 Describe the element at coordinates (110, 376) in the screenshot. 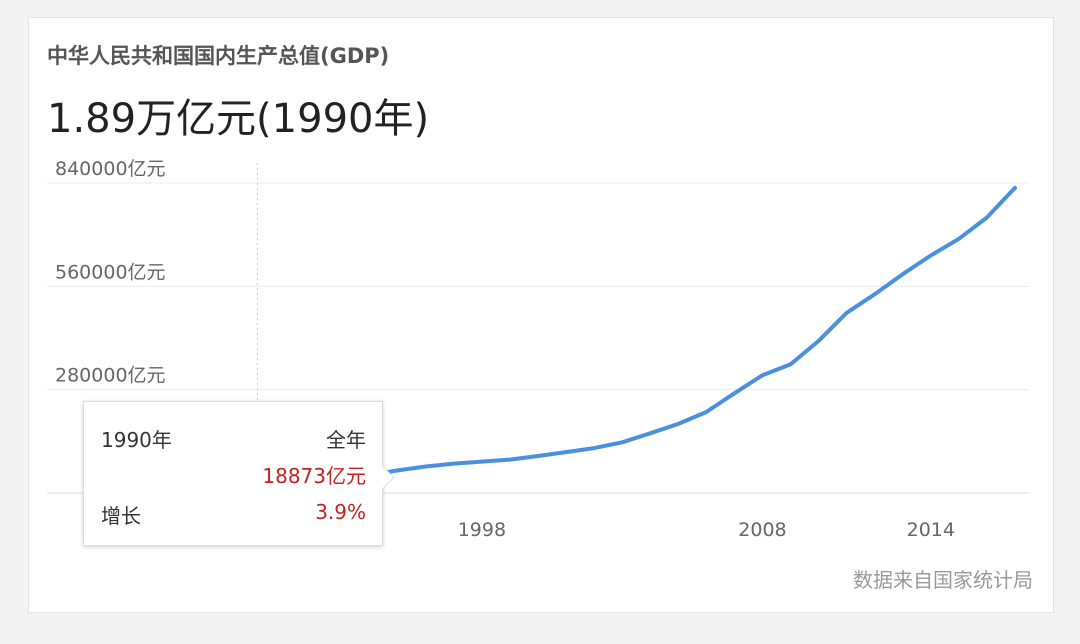

I see `y-tick-label: 280000亿元` at that location.